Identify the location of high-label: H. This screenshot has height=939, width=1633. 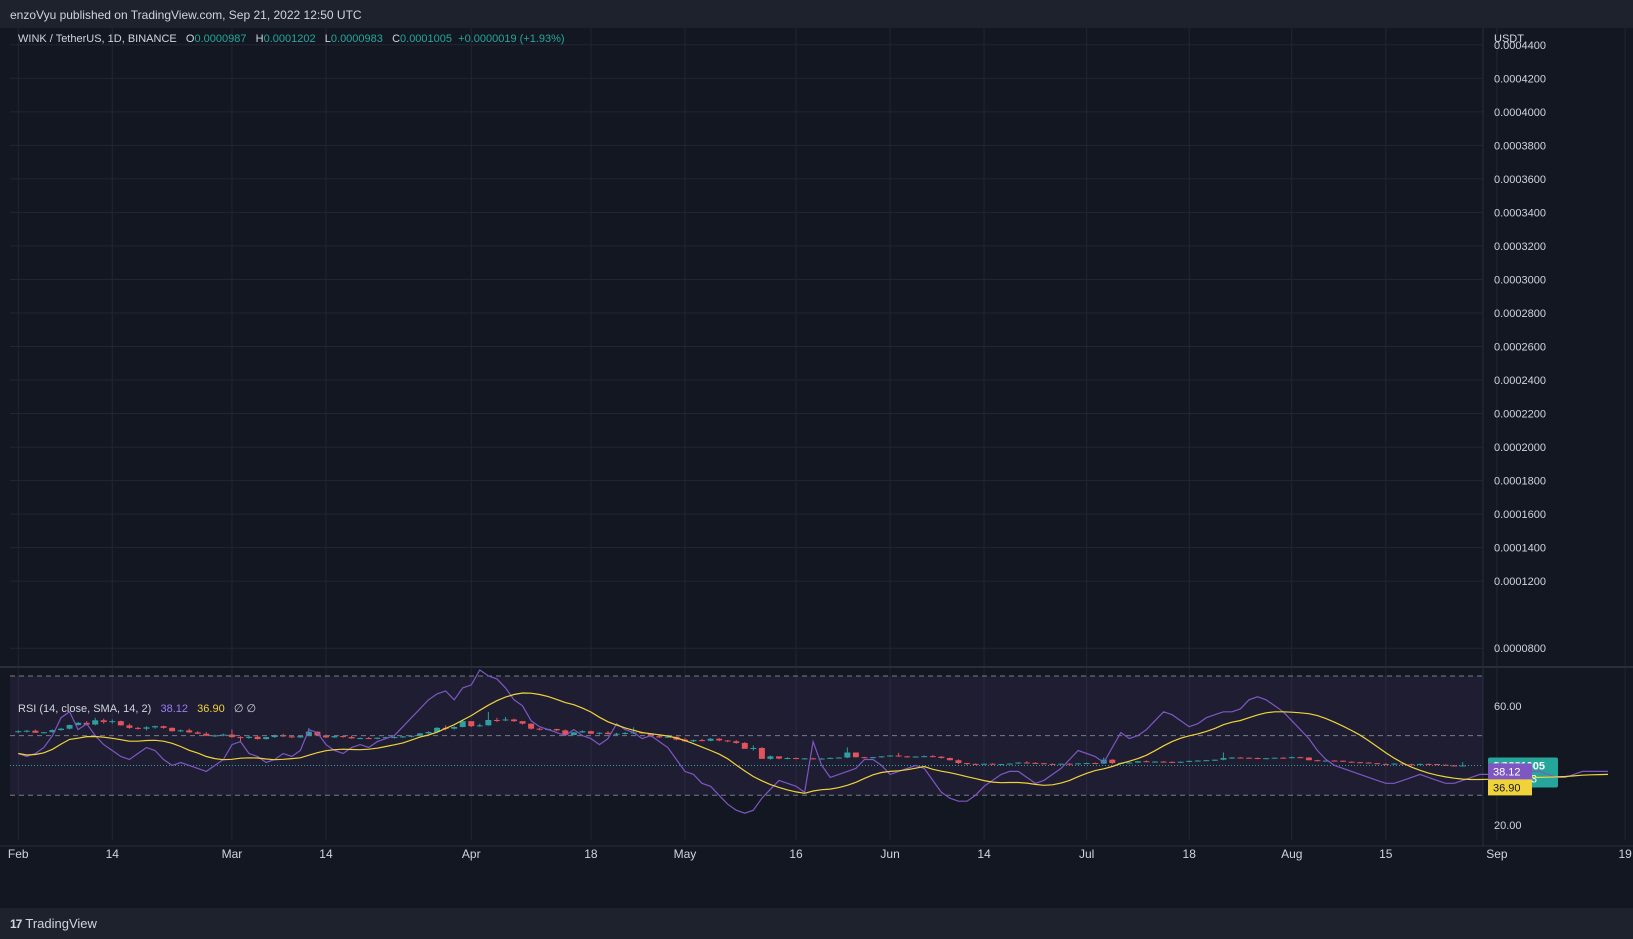
(259, 39).